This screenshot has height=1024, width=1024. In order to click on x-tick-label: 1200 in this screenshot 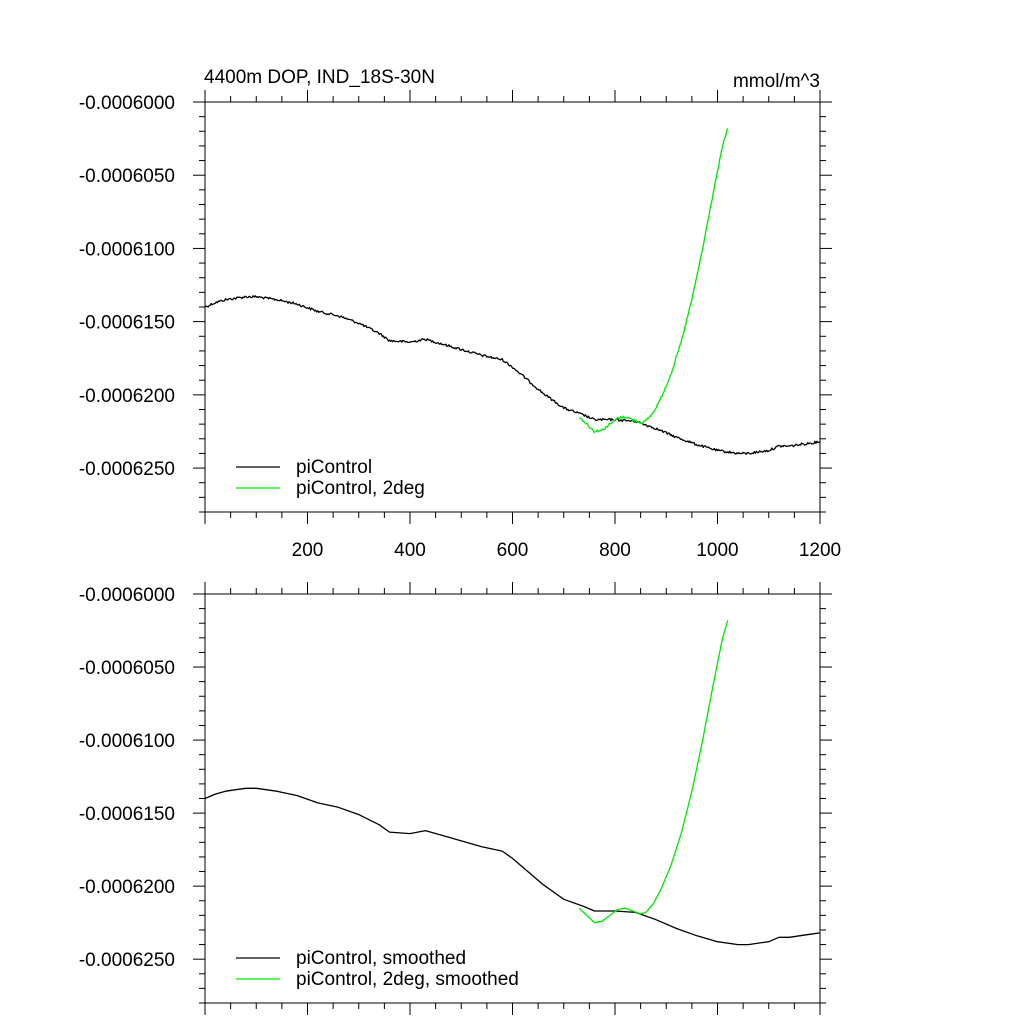, I will do `click(820, 550)`.